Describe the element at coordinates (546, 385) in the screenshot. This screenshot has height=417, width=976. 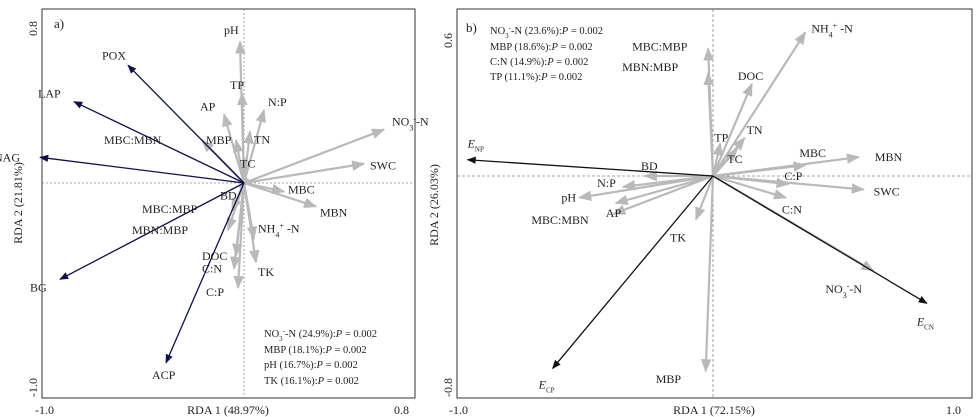
I see `vector-label-ecp: ECP` at that location.